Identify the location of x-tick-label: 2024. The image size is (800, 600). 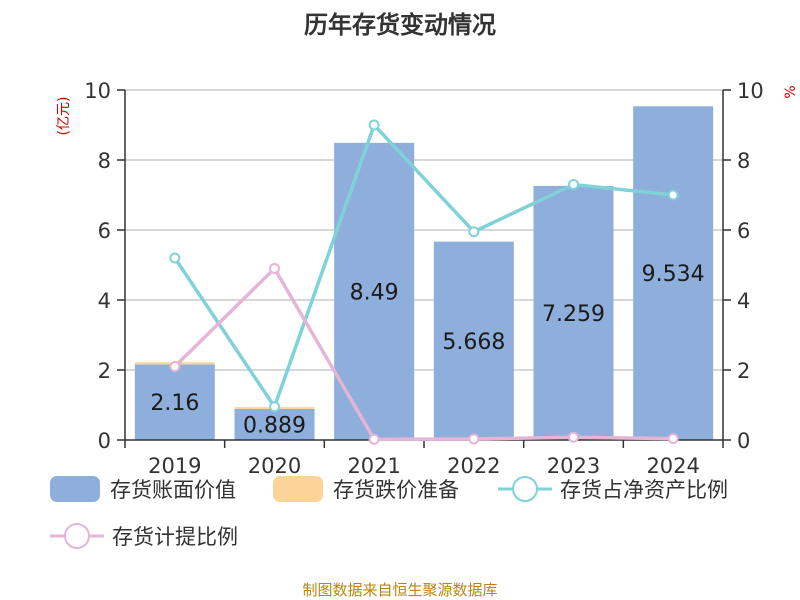
(672, 466).